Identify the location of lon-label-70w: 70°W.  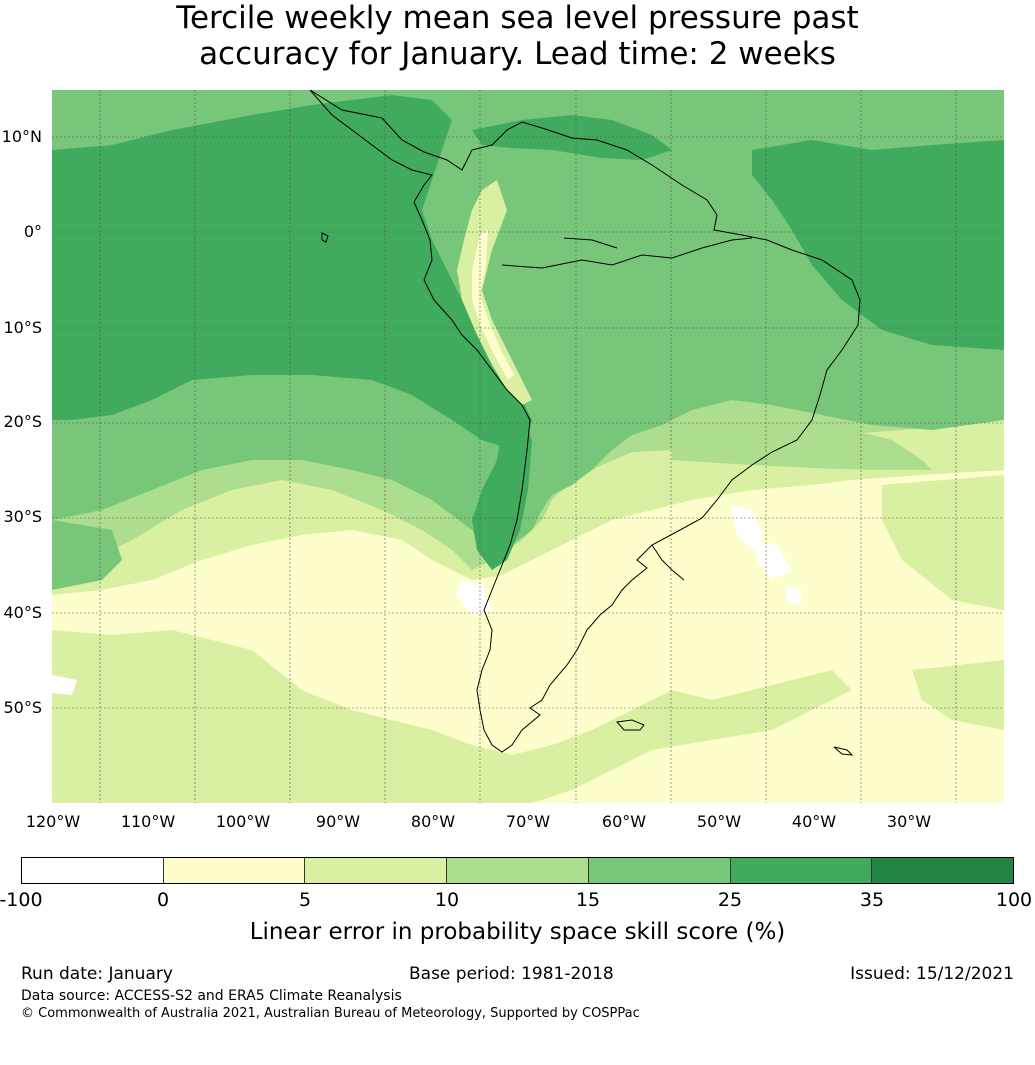
(528, 821).